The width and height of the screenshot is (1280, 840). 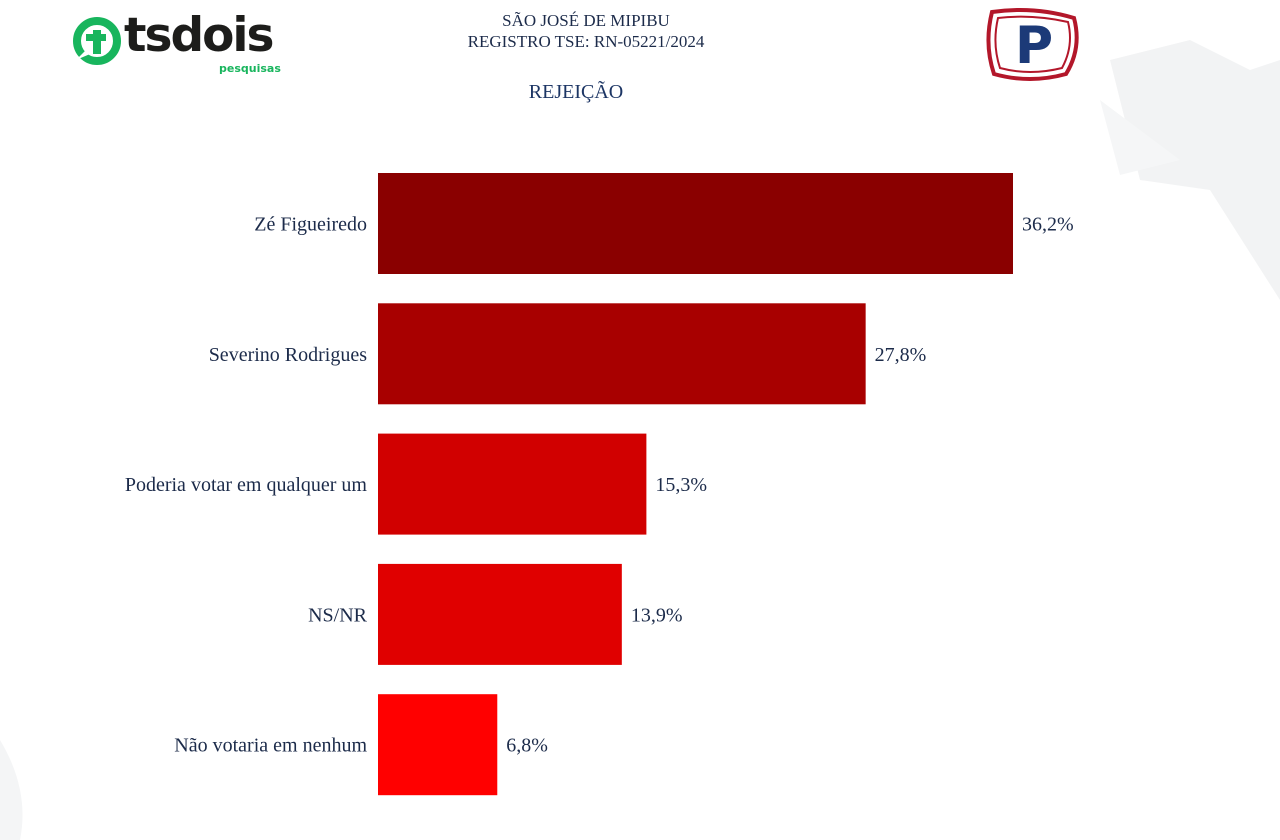 I want to click on value-label-1: 27,8%, so click(x=901, y=355).